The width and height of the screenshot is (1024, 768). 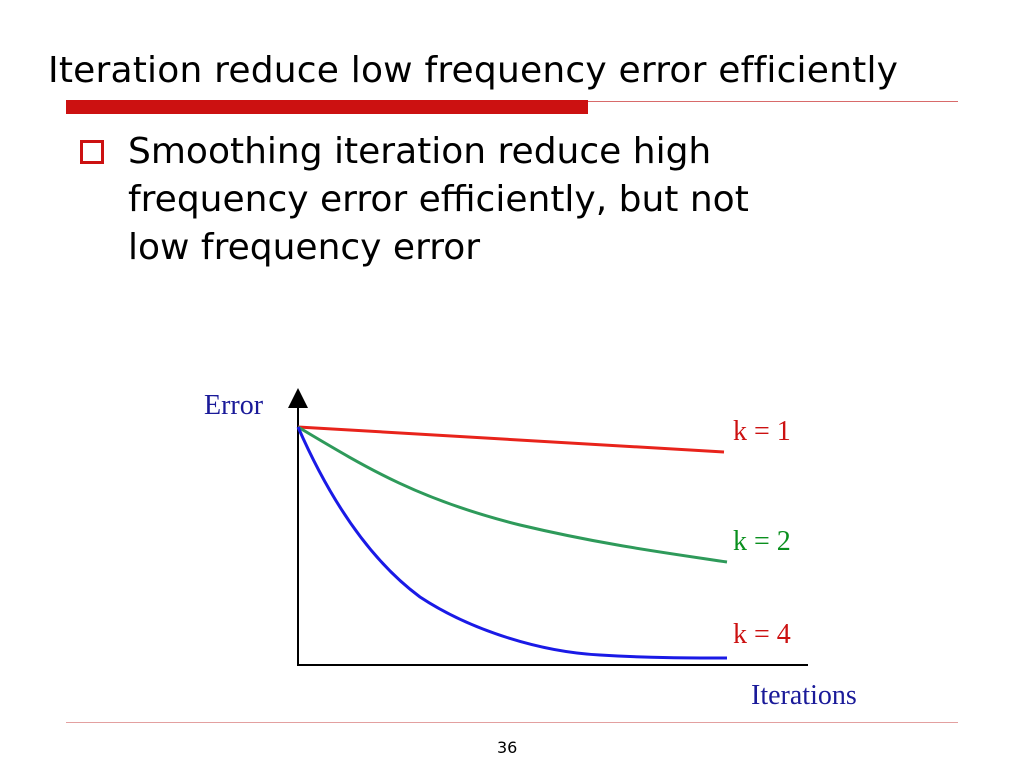 I want to click on x-axis-label: Iterations, so click(x=804, y=695).